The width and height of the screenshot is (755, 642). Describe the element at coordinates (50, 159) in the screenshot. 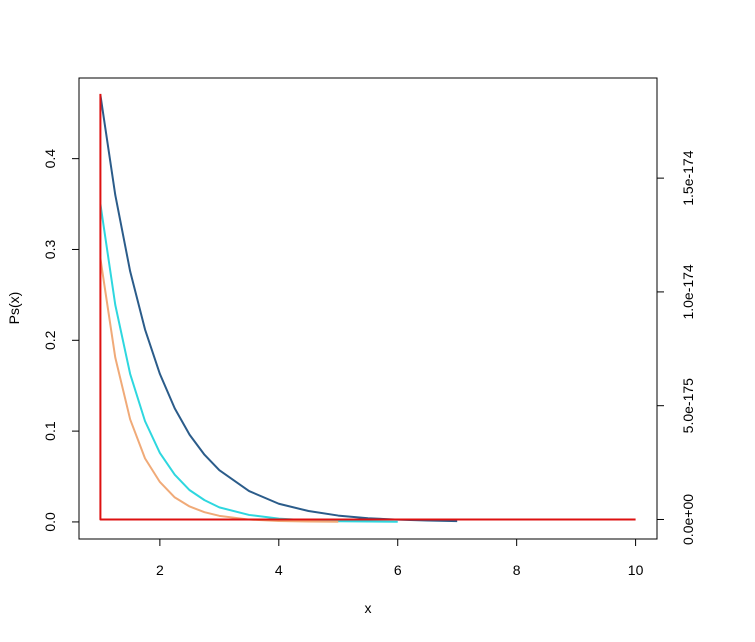

I see `y-tick-label: 0.4` at that location.